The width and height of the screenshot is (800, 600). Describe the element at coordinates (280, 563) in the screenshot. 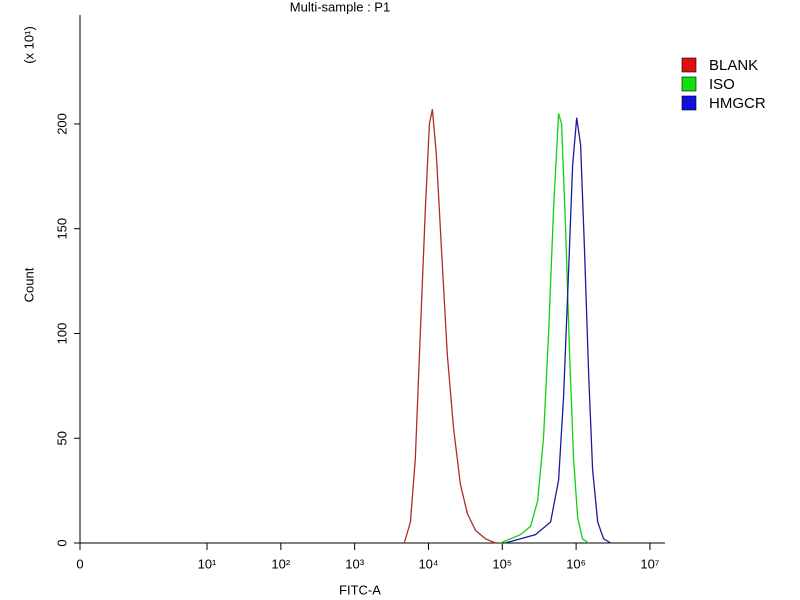

I see `x-tick-label: 10²` at that location.